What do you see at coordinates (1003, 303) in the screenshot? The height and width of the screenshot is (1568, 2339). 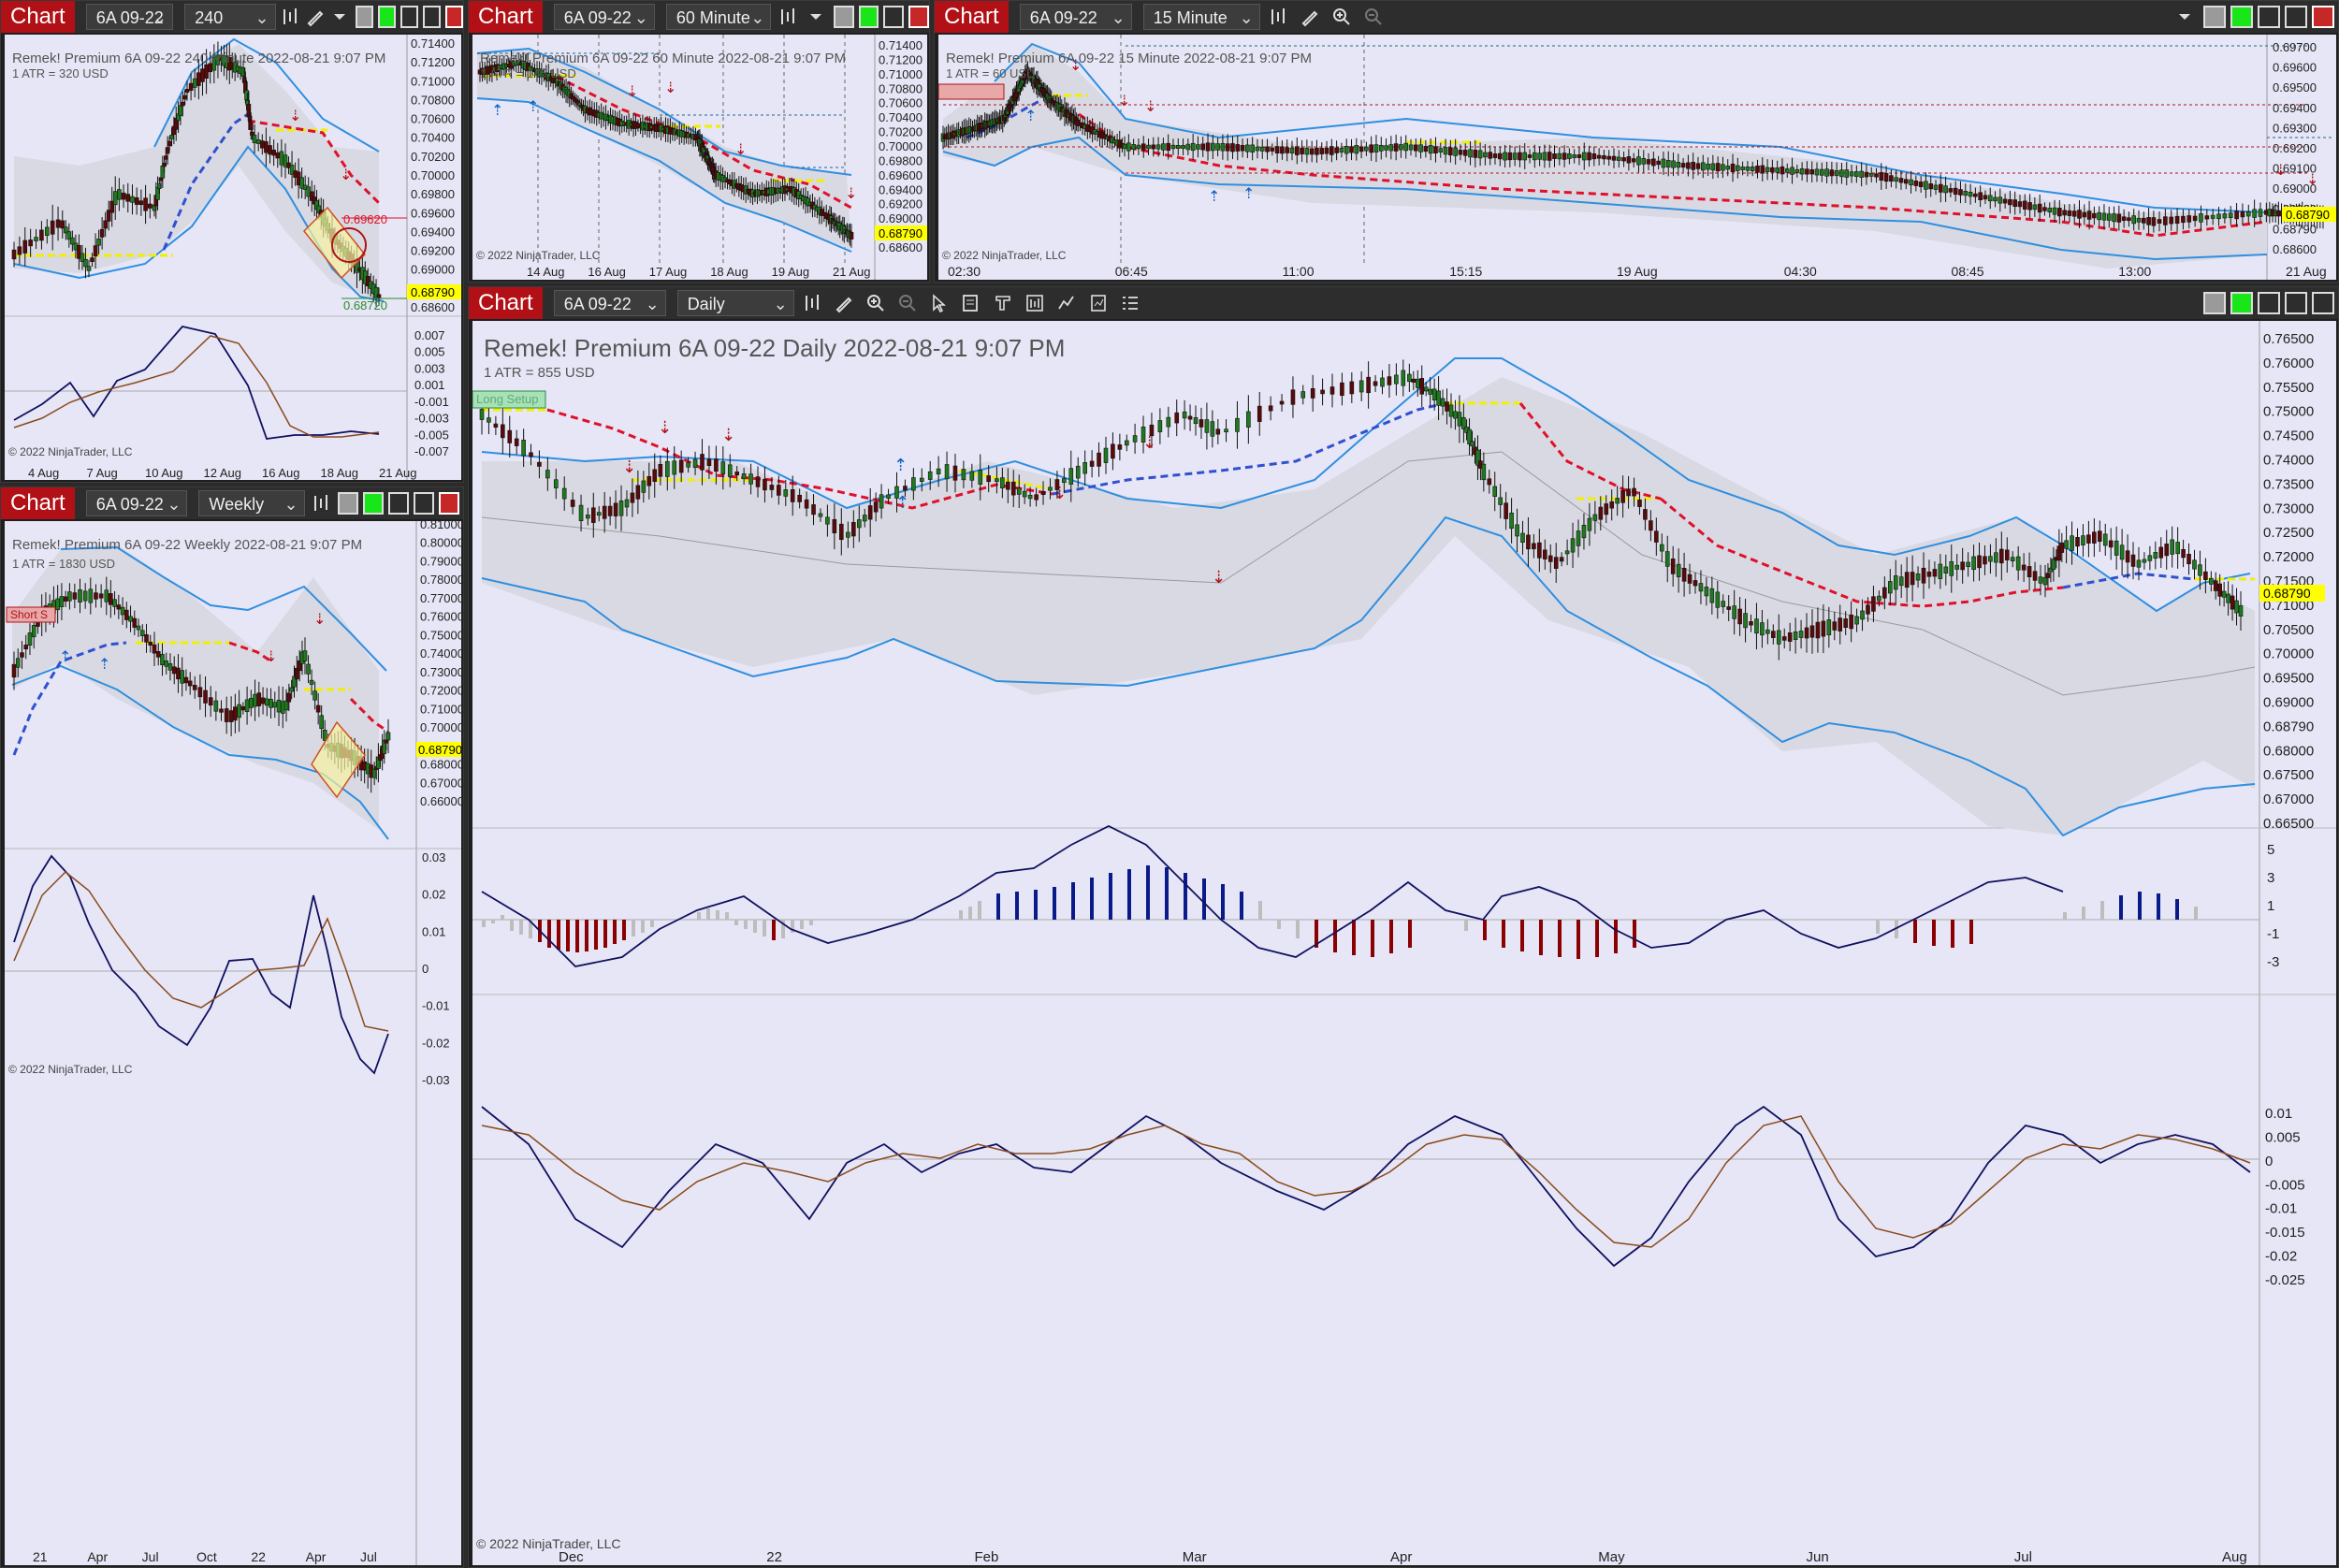 I see `properties-icon` at bounding box center [1003, 303].